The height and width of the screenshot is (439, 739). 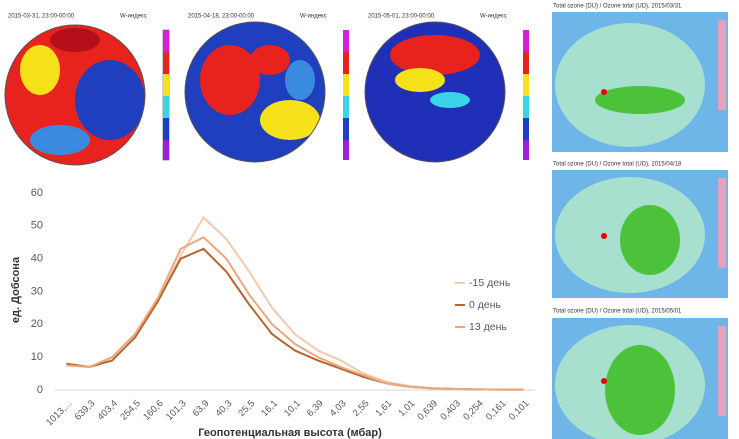 What do you see at coordinates (488, 327) in the screenshot?
I see `legend-label: 13 день` at bounding box center [488, 327].